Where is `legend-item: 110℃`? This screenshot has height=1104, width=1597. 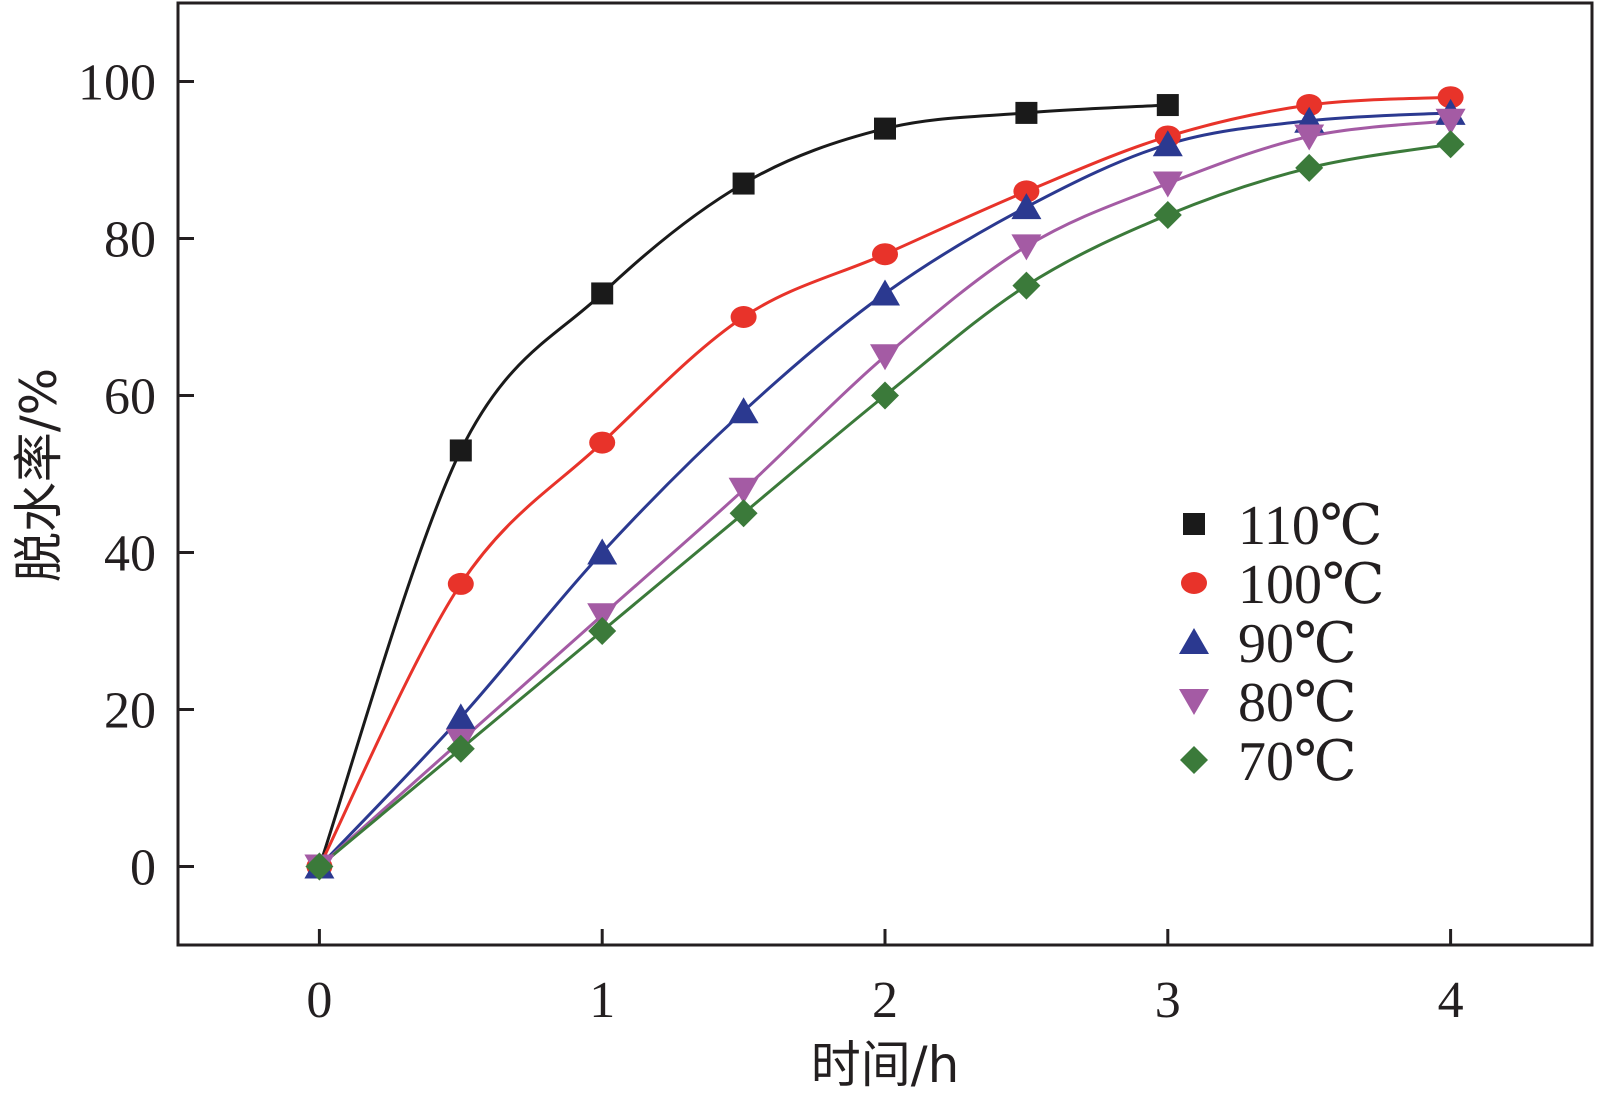 legend-item: 110℃ is located at coordinates (1283, 526).